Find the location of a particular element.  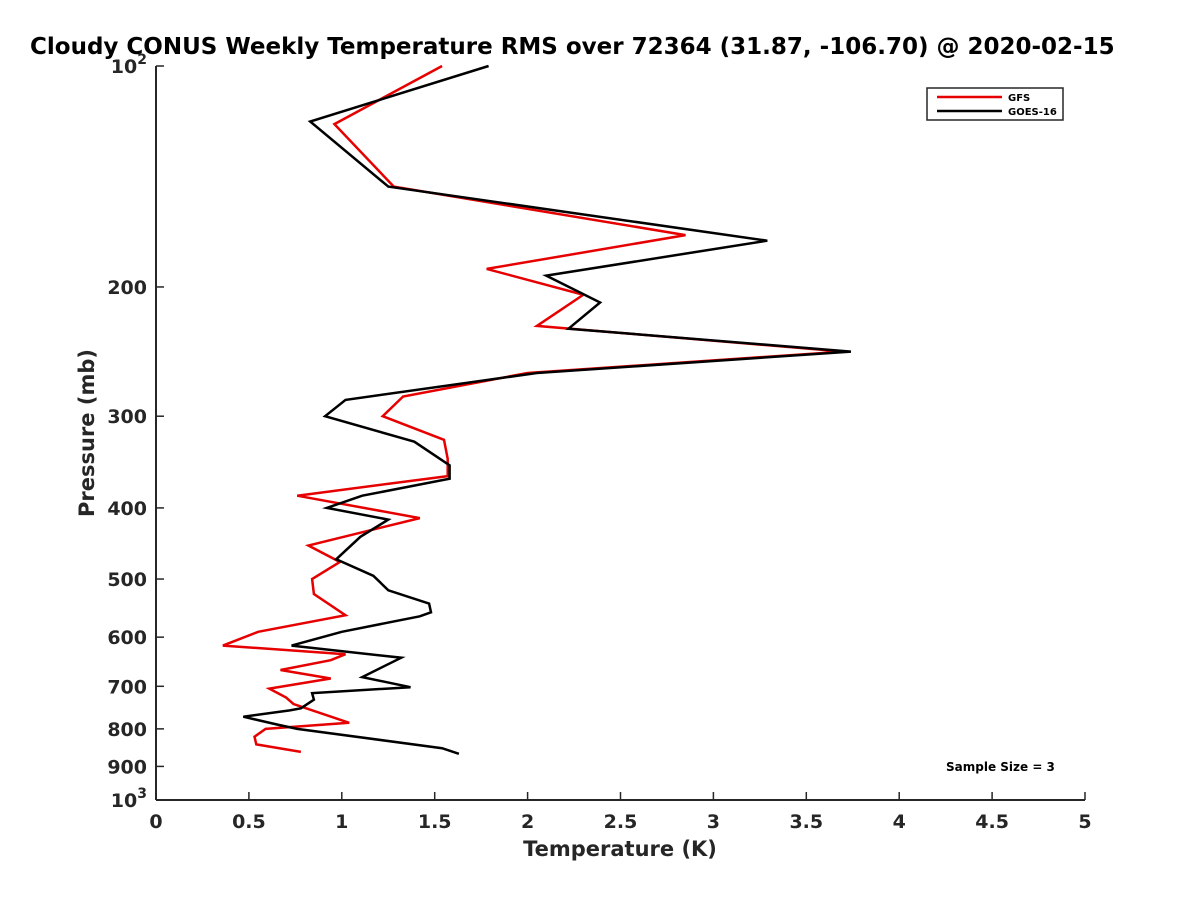

x-tick-label: 0.5 is located at coordinates (249, 822).